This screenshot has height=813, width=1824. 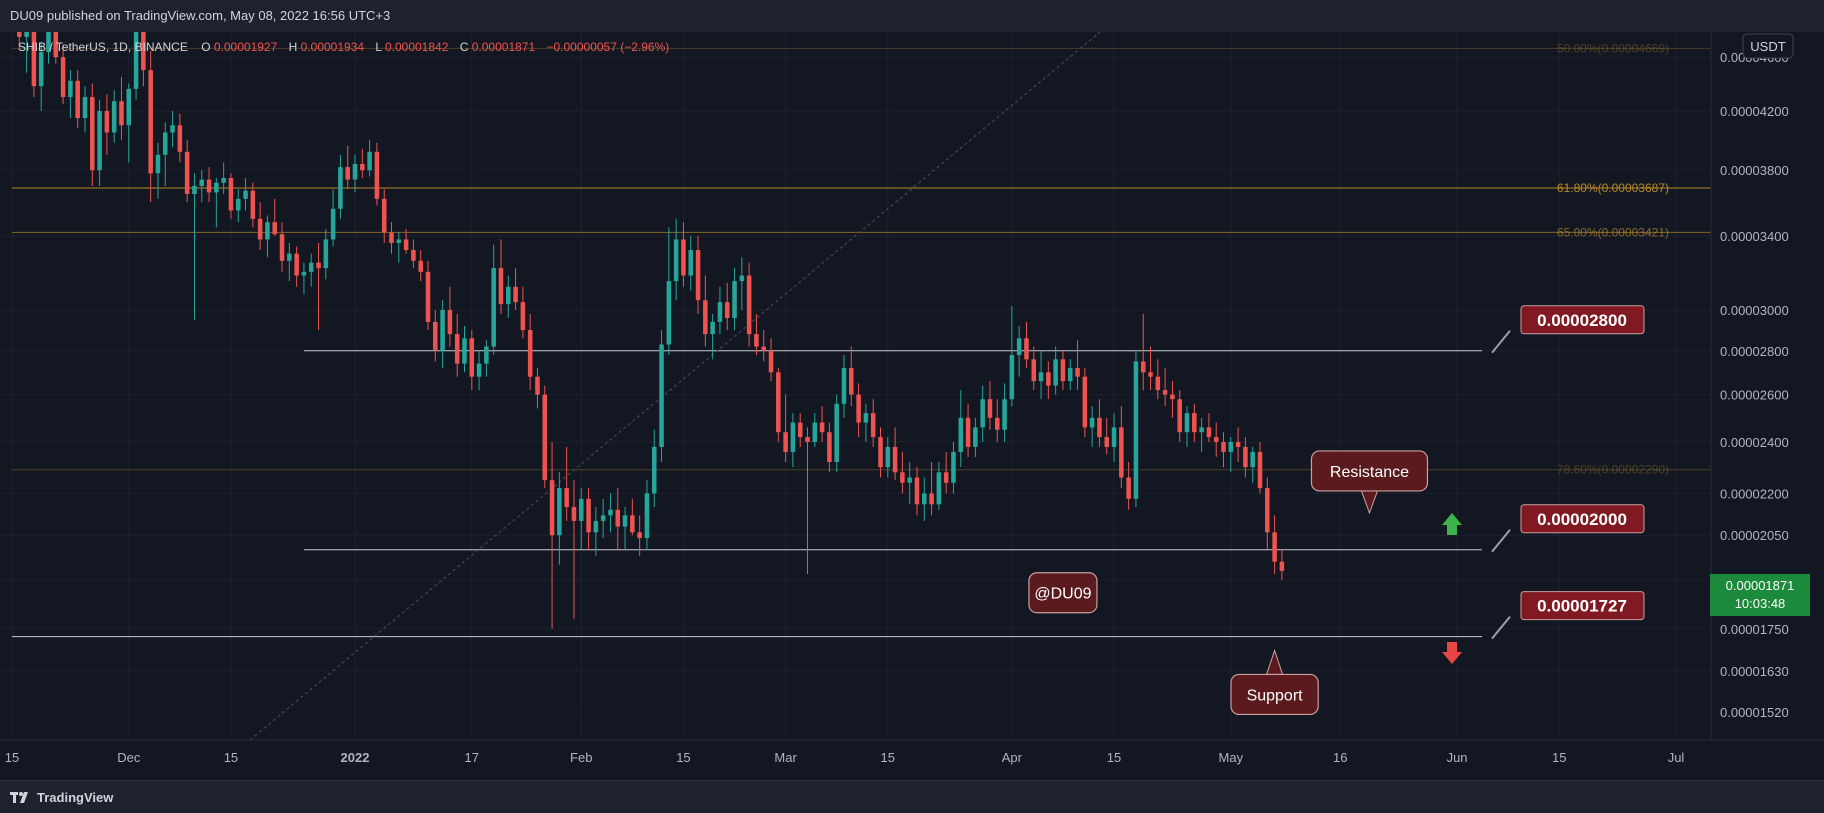 I want to click on brand-name: TradingView, so click(x=75, y=797).